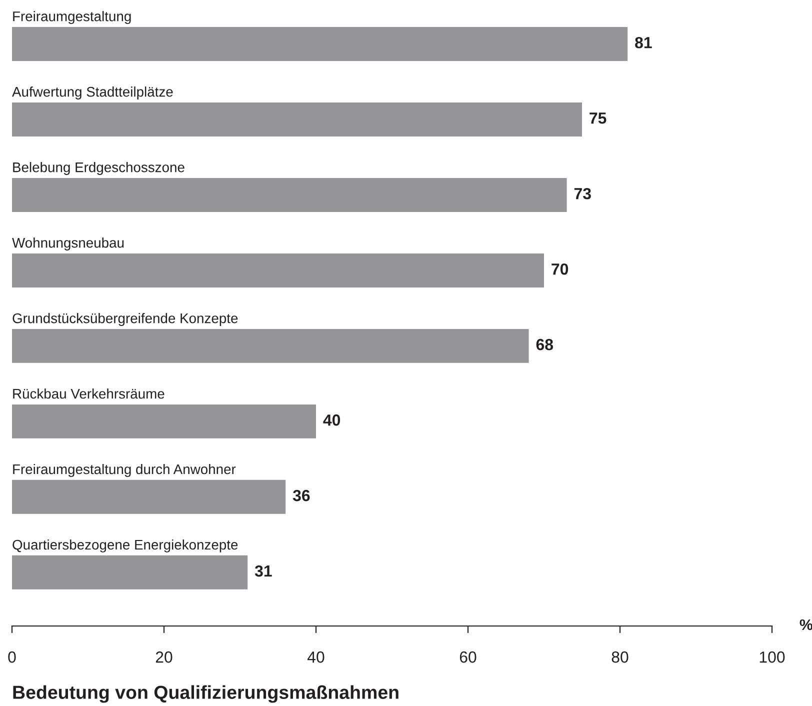 The image size is (812, 706). What do you see at coordinates (582, 194) in the screenshot?
I see `data-label: 73` at bounding box center [582, 194].